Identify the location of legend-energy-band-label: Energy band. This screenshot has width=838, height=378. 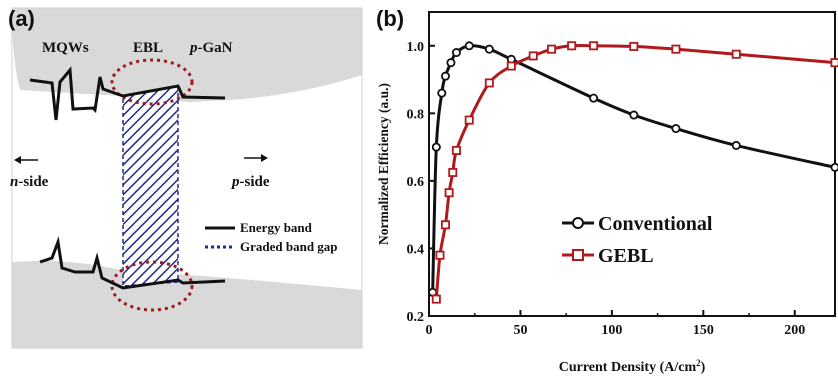
(276, 227).